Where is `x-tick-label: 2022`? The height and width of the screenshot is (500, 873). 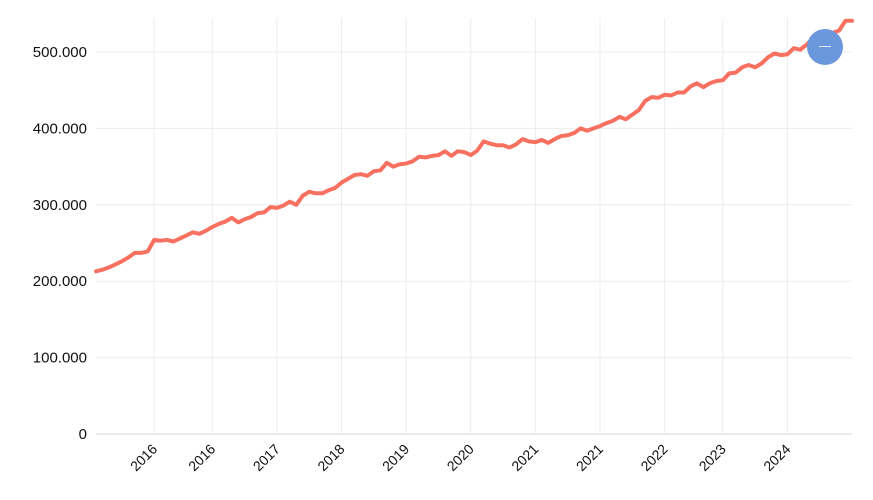 x-tick-label: 2022 is located at coordinates (653, 457).